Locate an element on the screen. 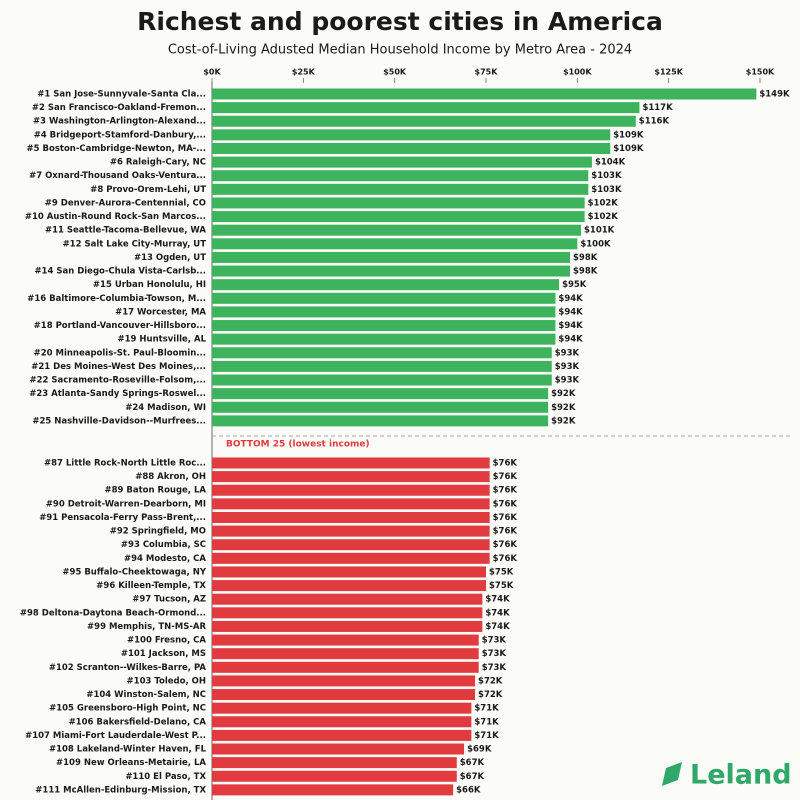 The image size is (800, 800). category-label: #8 Provo-Orem-Lehi, UT is located at coordinates (148, 190).